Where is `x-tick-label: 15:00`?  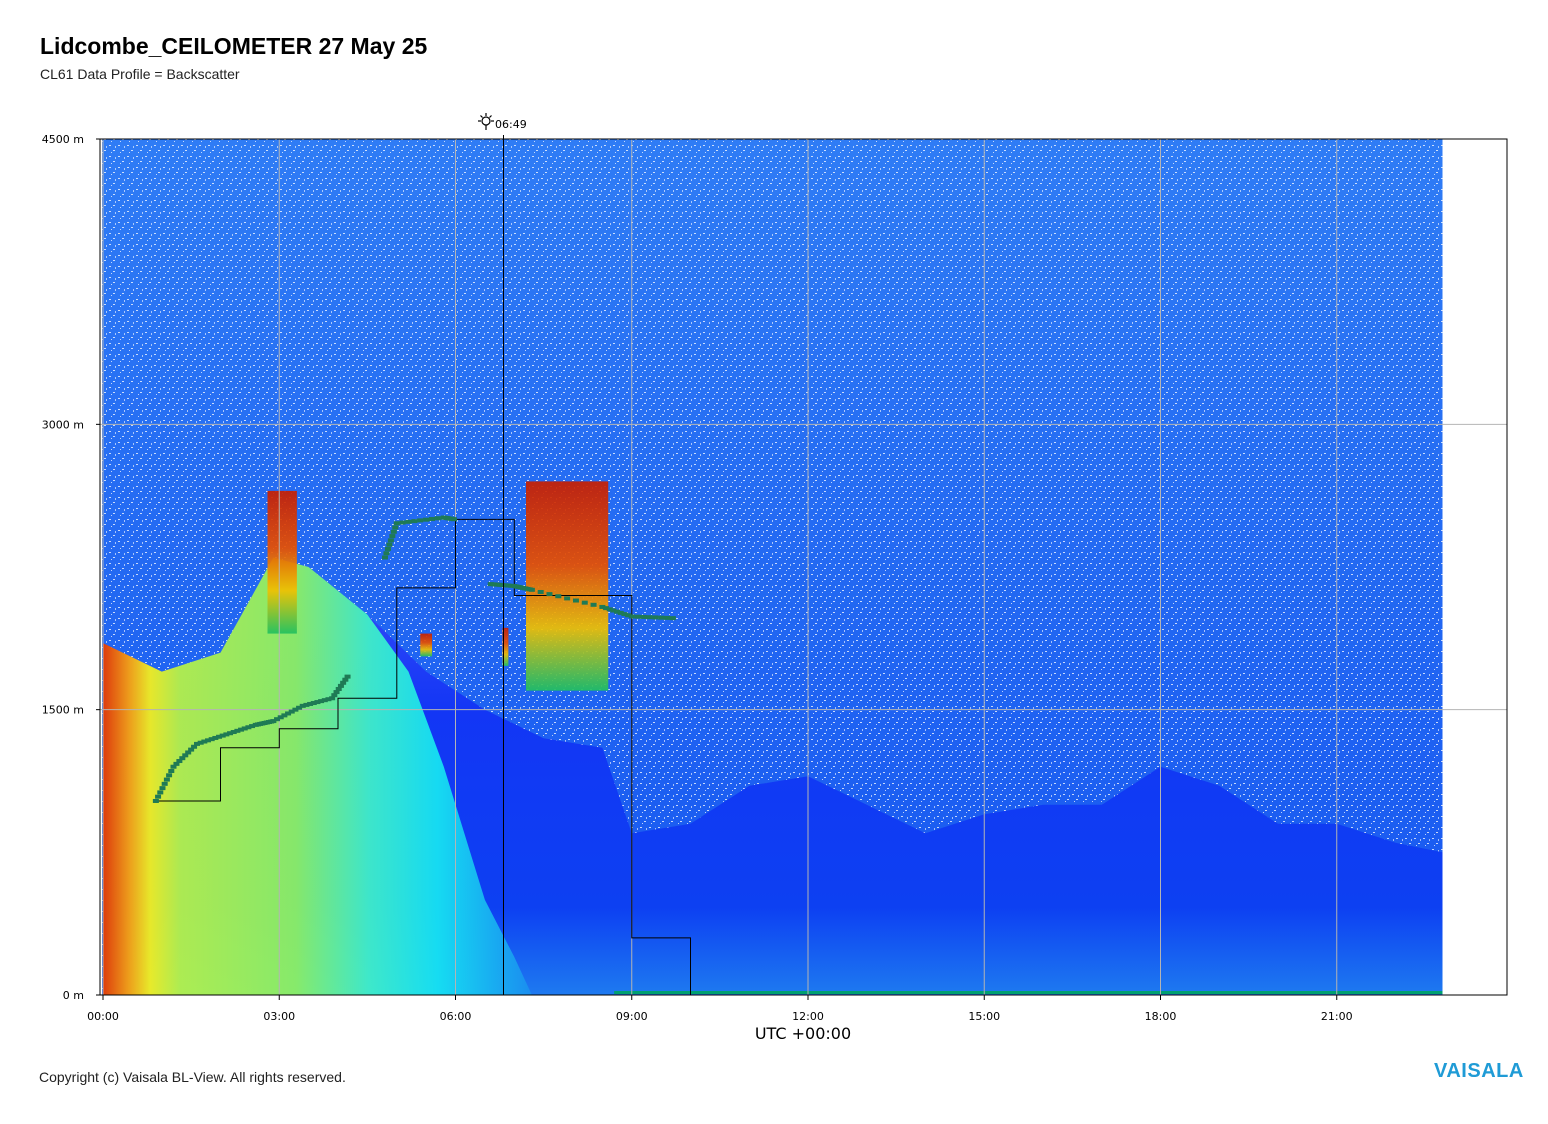
x-tick-label: 15:00 is located at coordinates (984, 1016).